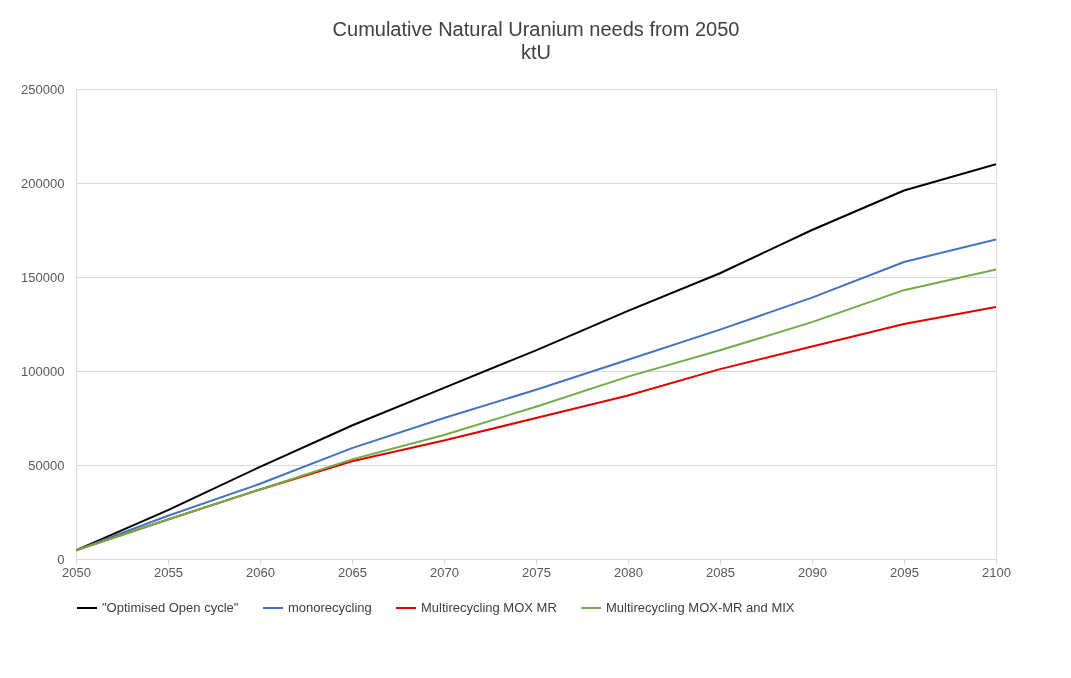  What do you see at coordinates (352, 572) in the screenshot?
I see `x-tick-label: 2065` at bounding box center [352, 572].